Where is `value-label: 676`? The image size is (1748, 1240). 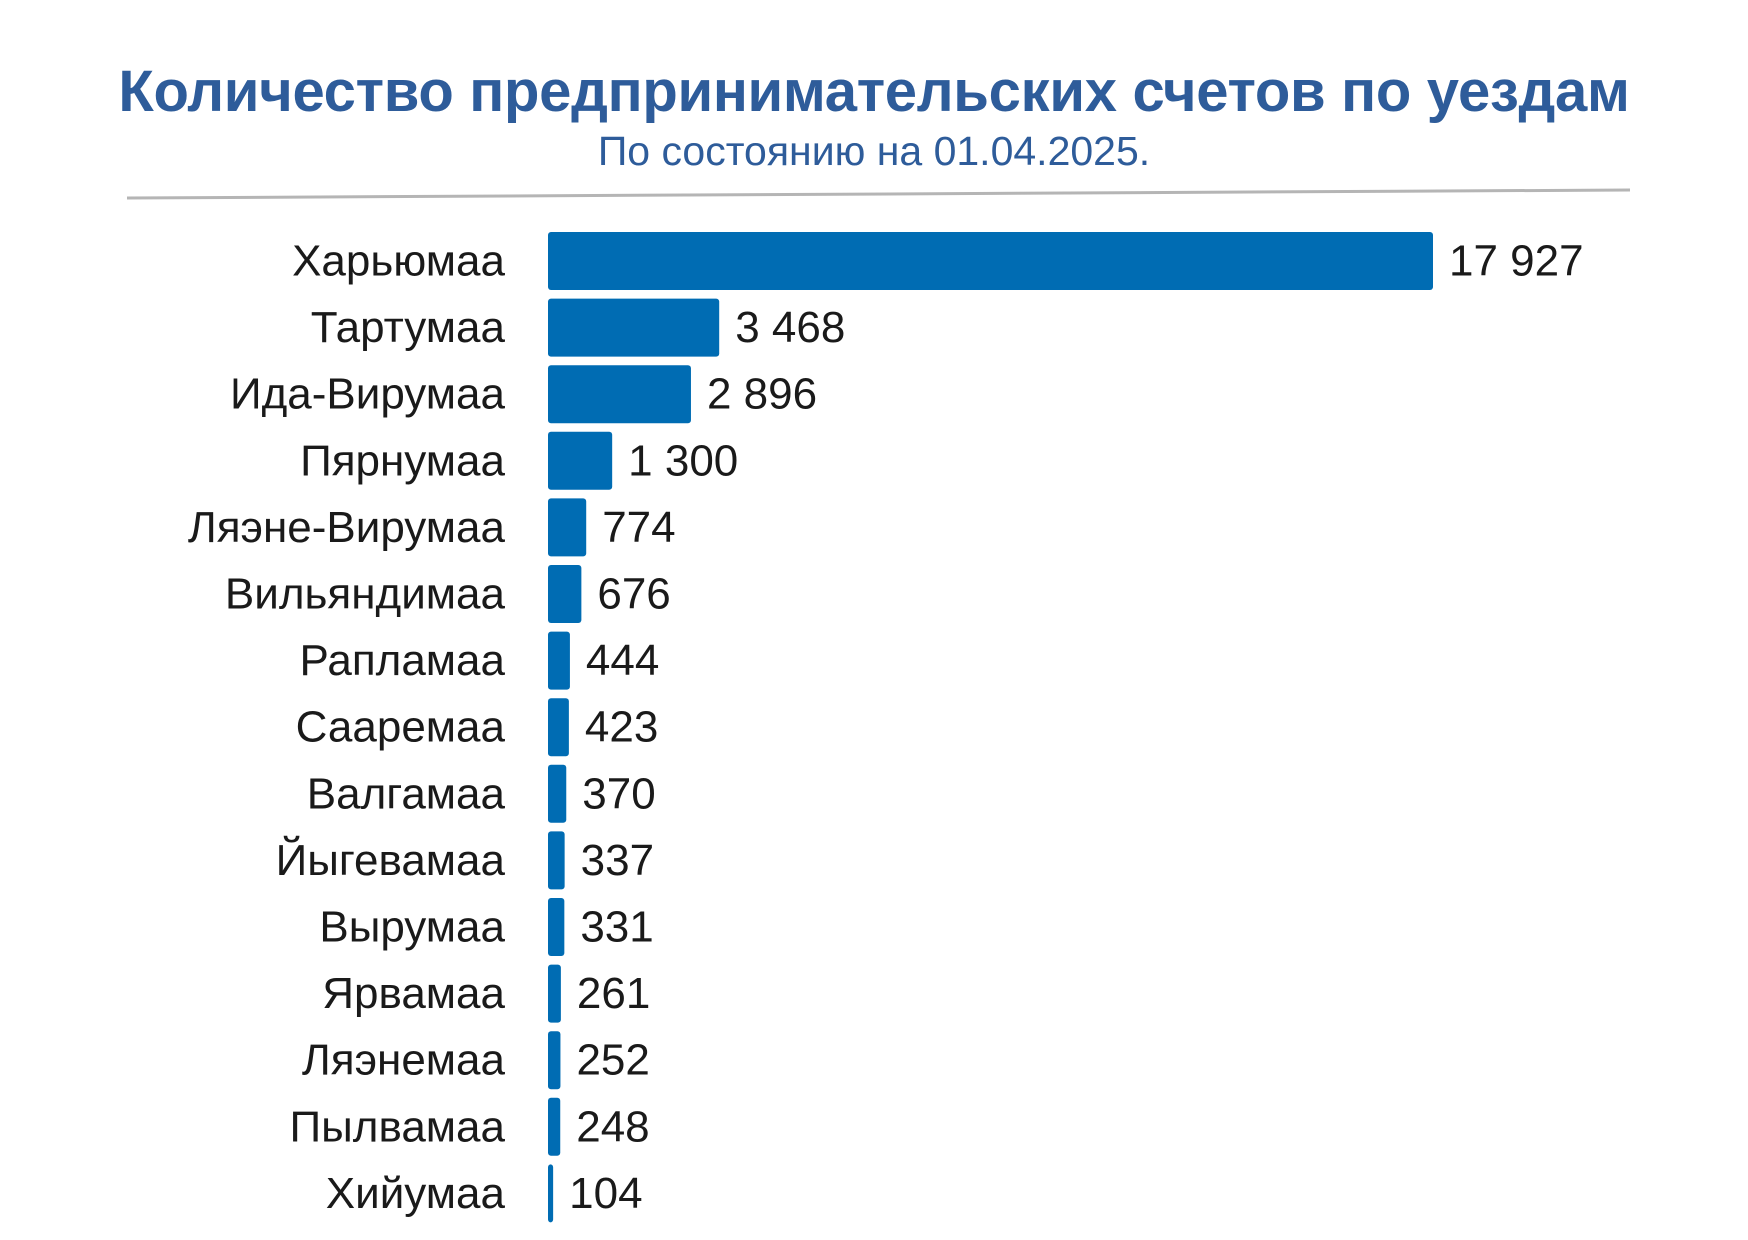 value-label: 676 is located at coordinates (633, 594).